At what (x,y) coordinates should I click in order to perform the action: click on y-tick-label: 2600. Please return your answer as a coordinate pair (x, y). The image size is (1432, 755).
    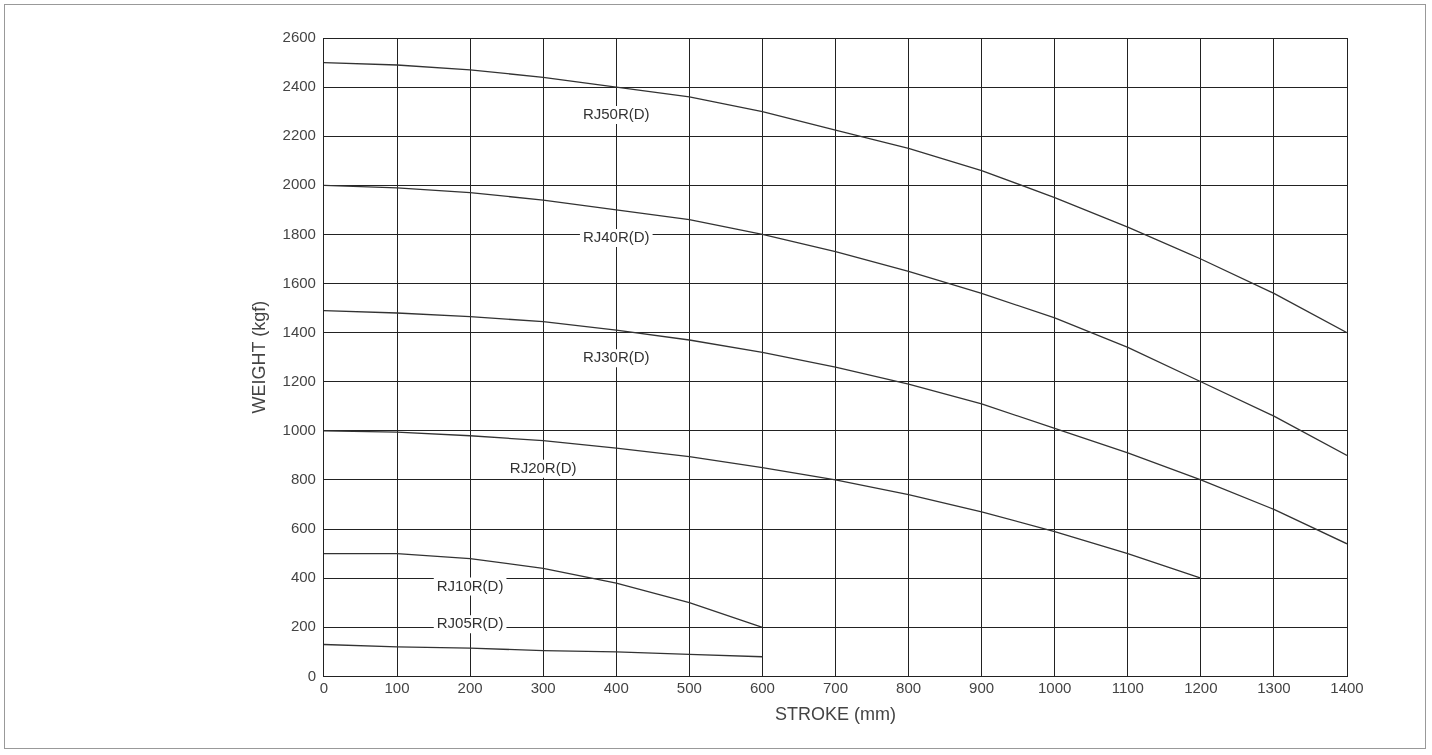
    Looking at the image, I should click on (299, 37).